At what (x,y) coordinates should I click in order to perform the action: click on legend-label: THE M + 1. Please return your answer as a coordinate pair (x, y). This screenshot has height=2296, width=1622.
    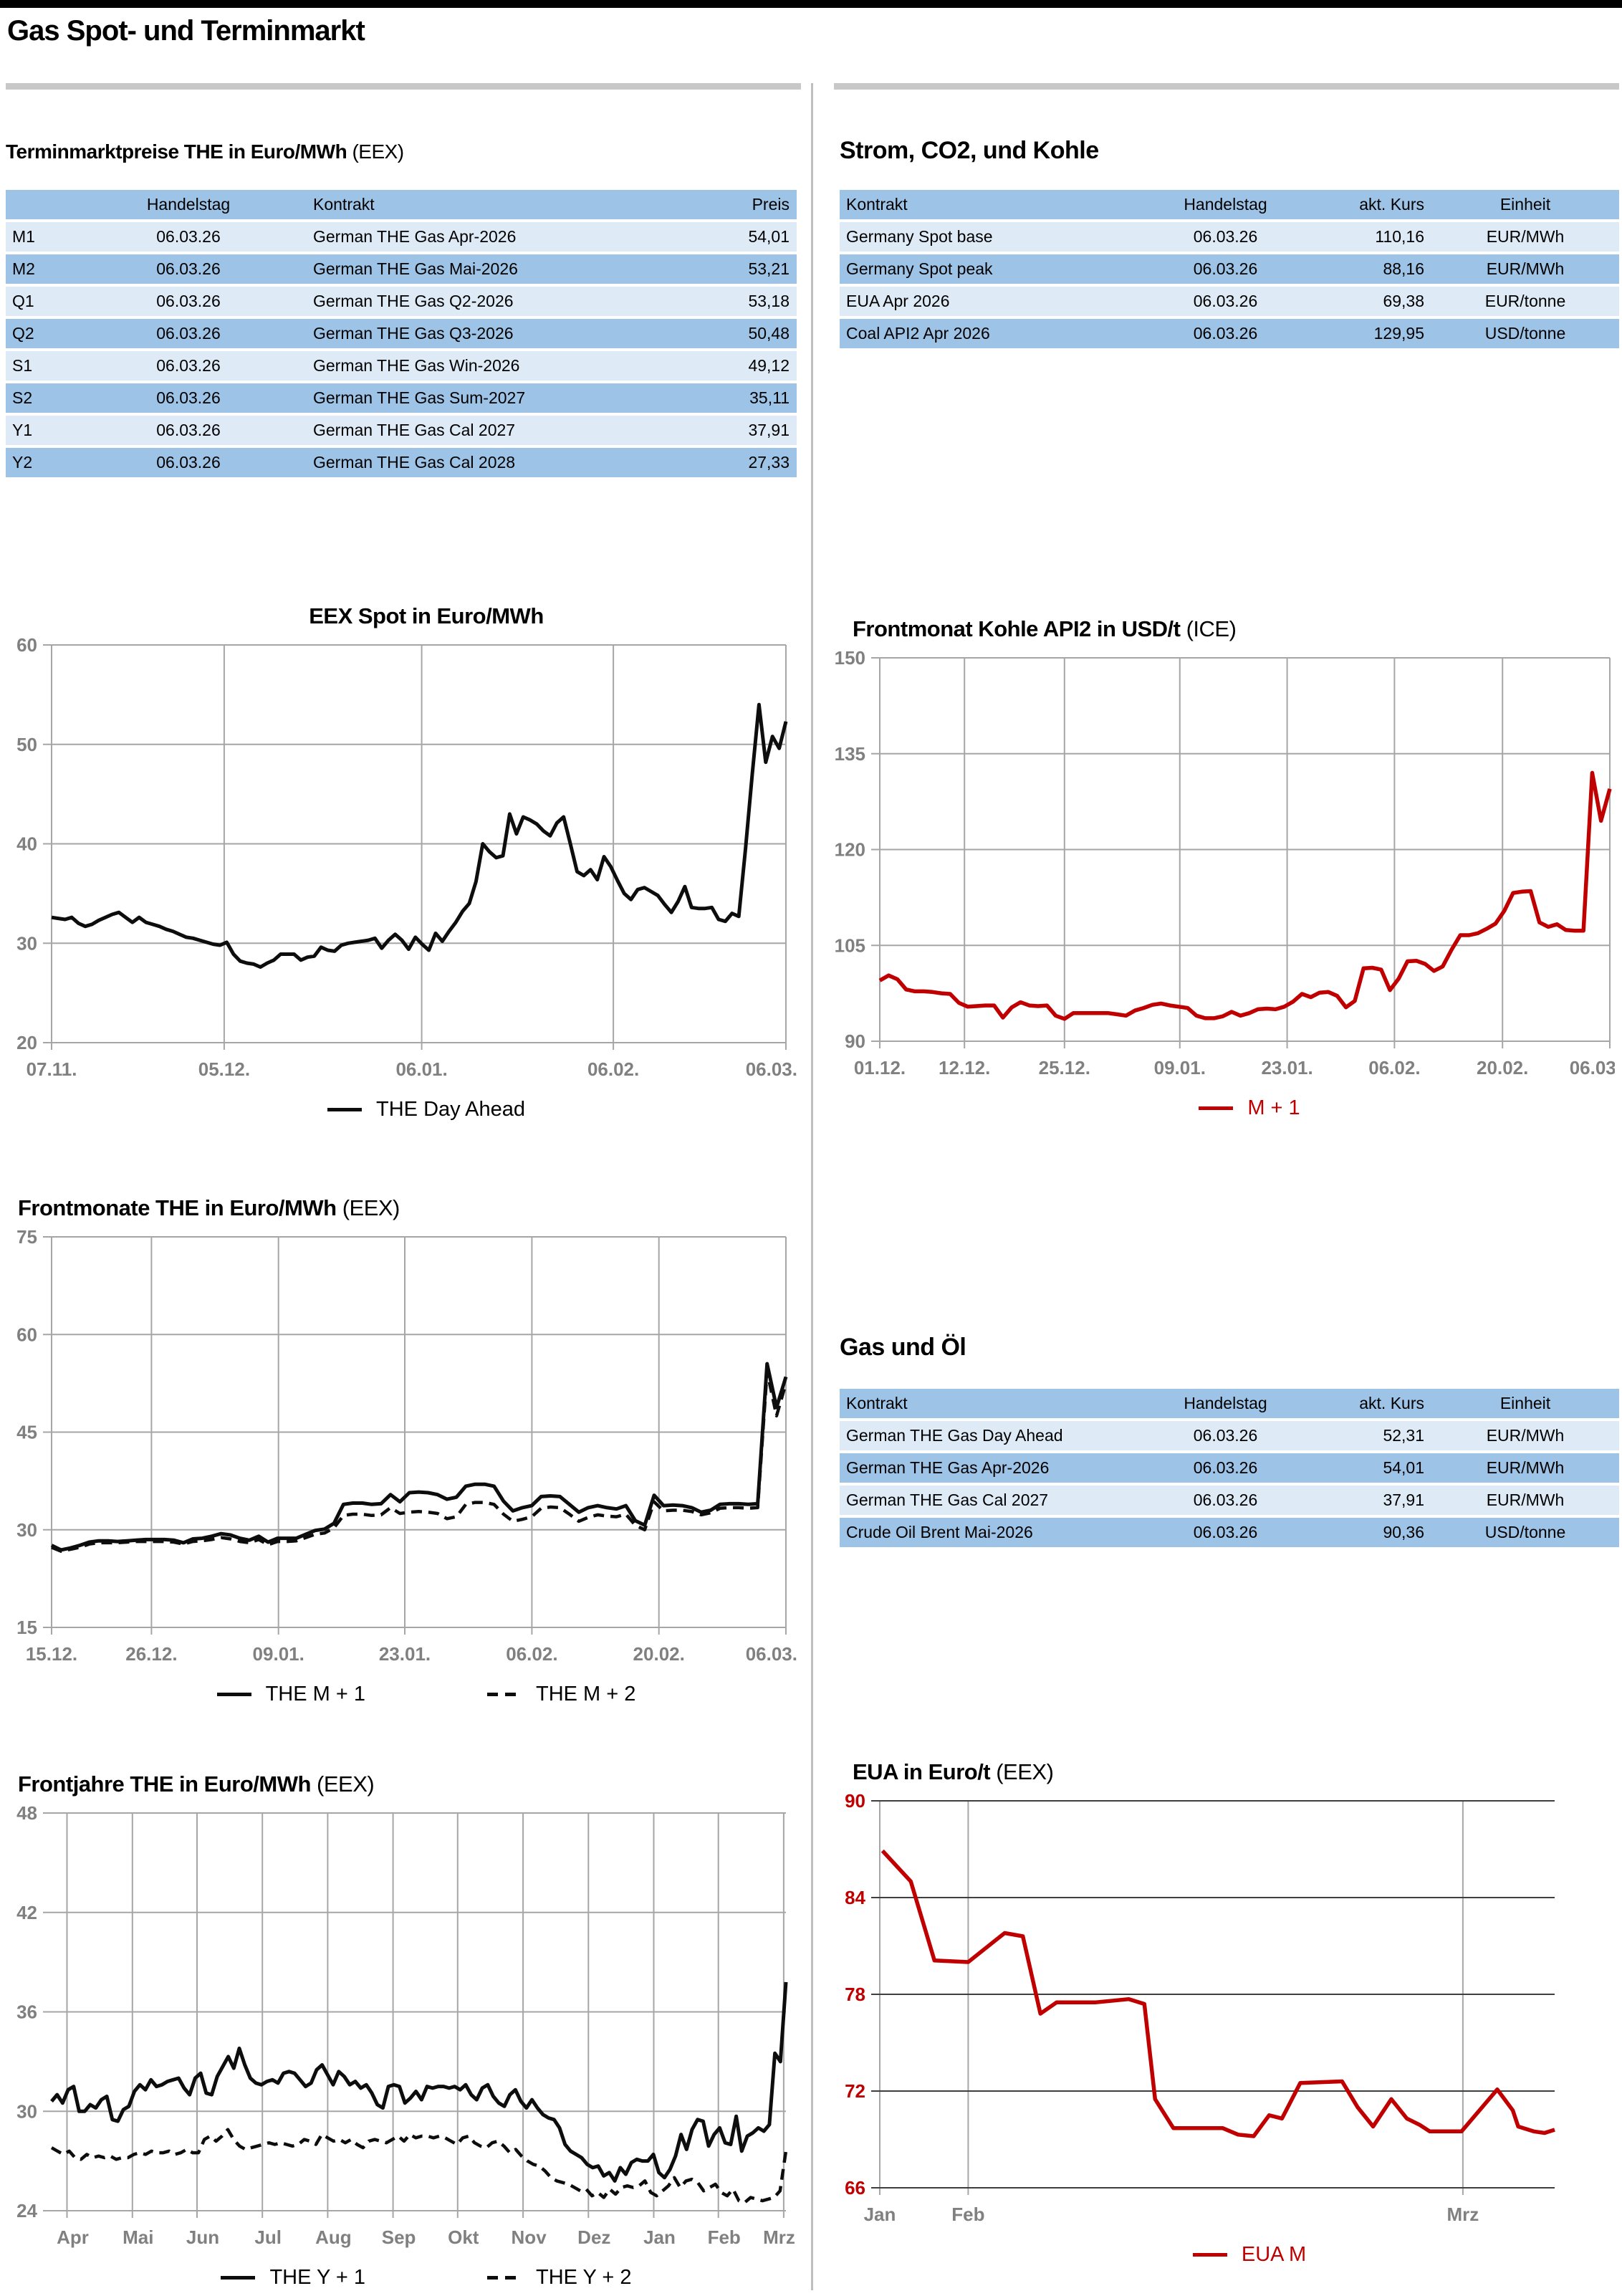
    Looking at the image, I should click on (315, 1694).